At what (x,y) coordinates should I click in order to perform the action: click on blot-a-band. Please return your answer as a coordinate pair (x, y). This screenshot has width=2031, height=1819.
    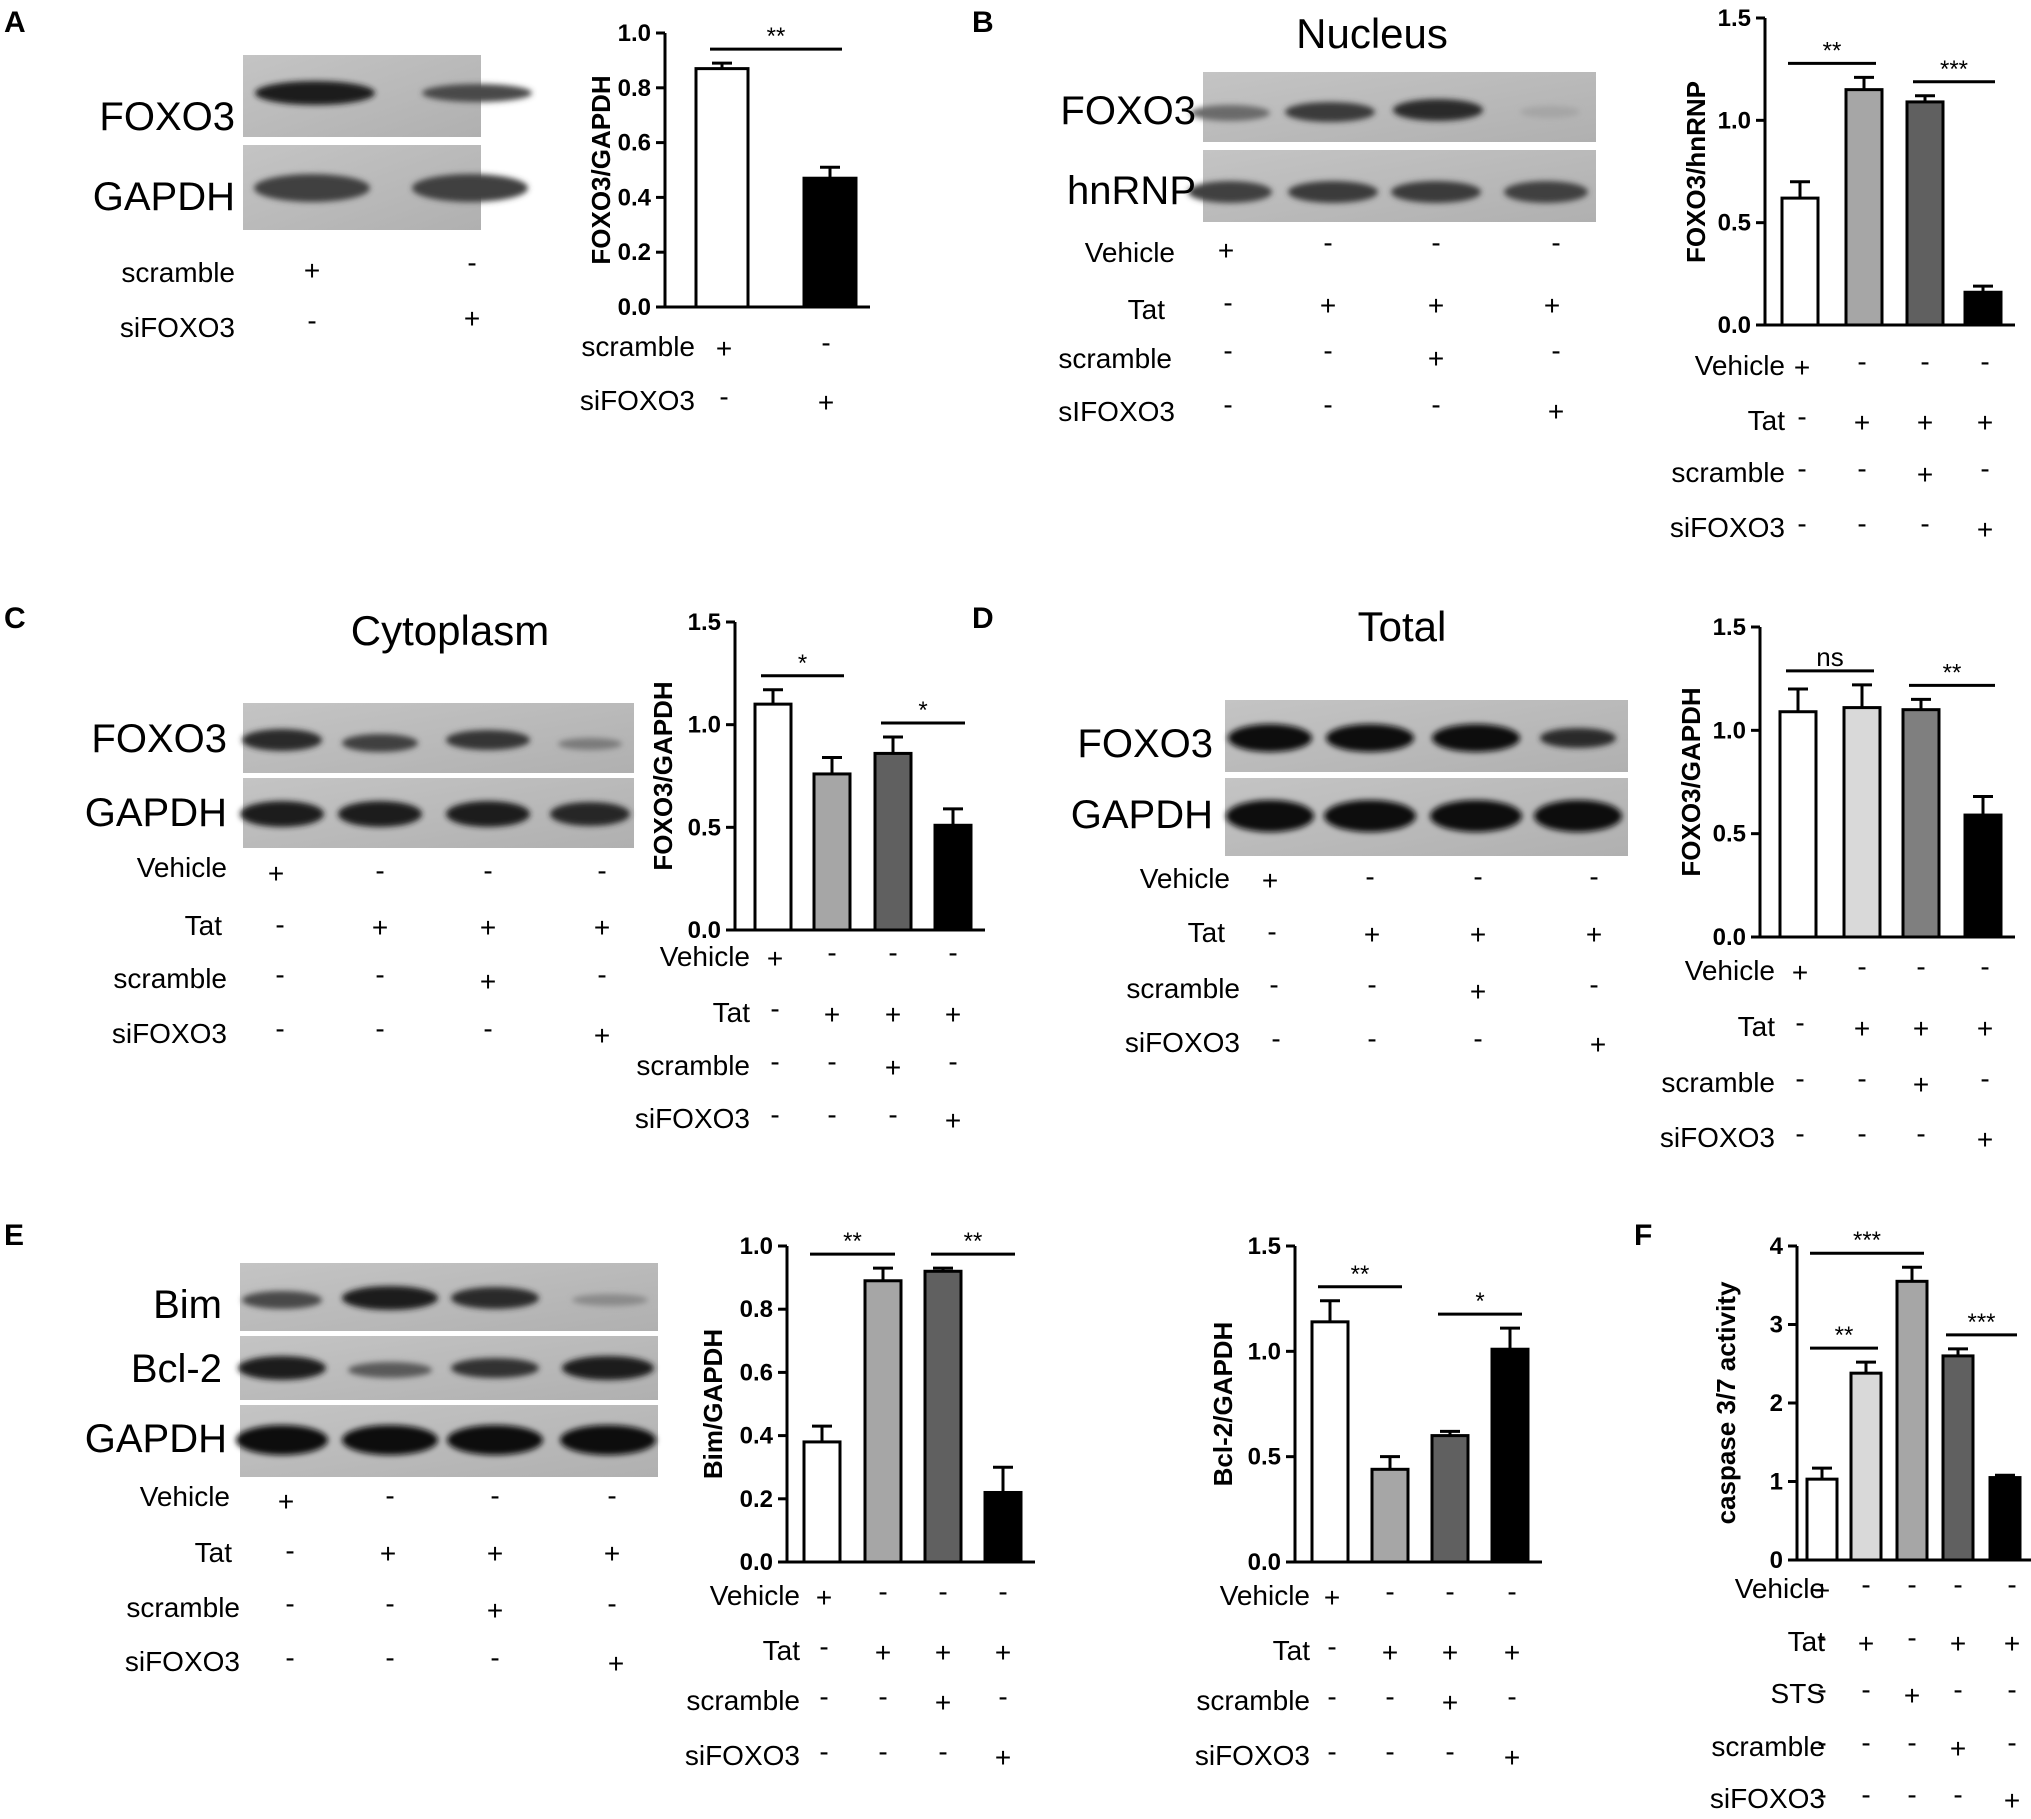
    Looking at the image, I should click on (315, 93).